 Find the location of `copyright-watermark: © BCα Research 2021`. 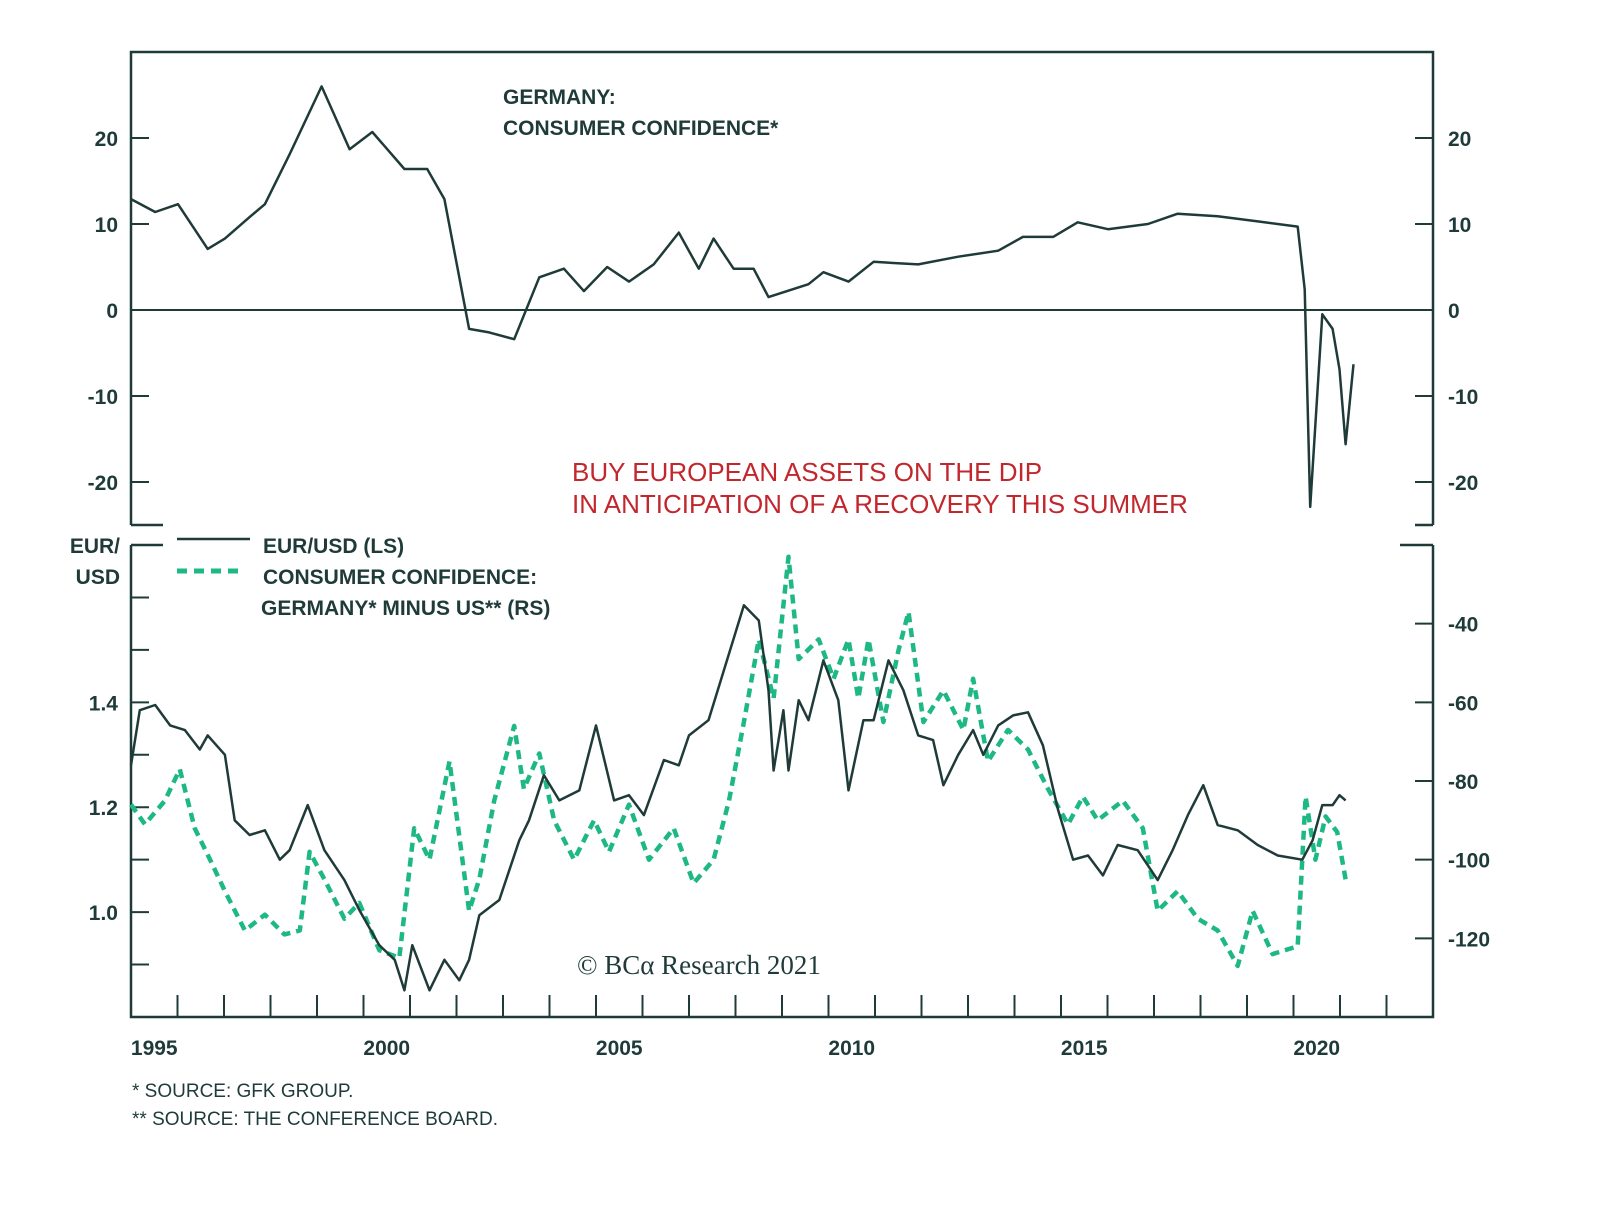

copyright-watermark: © BCα Research 2021 is located at coordinates (699, 965).